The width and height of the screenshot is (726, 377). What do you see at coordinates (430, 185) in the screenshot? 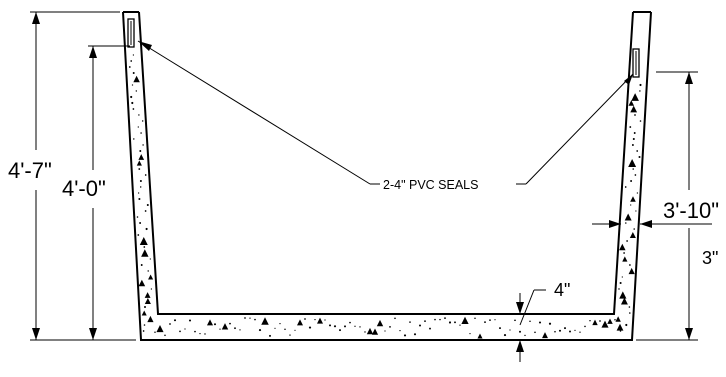
I see `pvc-seals-callout-label: 2-4" PVC SEALS` at bounding box center [430, 185].